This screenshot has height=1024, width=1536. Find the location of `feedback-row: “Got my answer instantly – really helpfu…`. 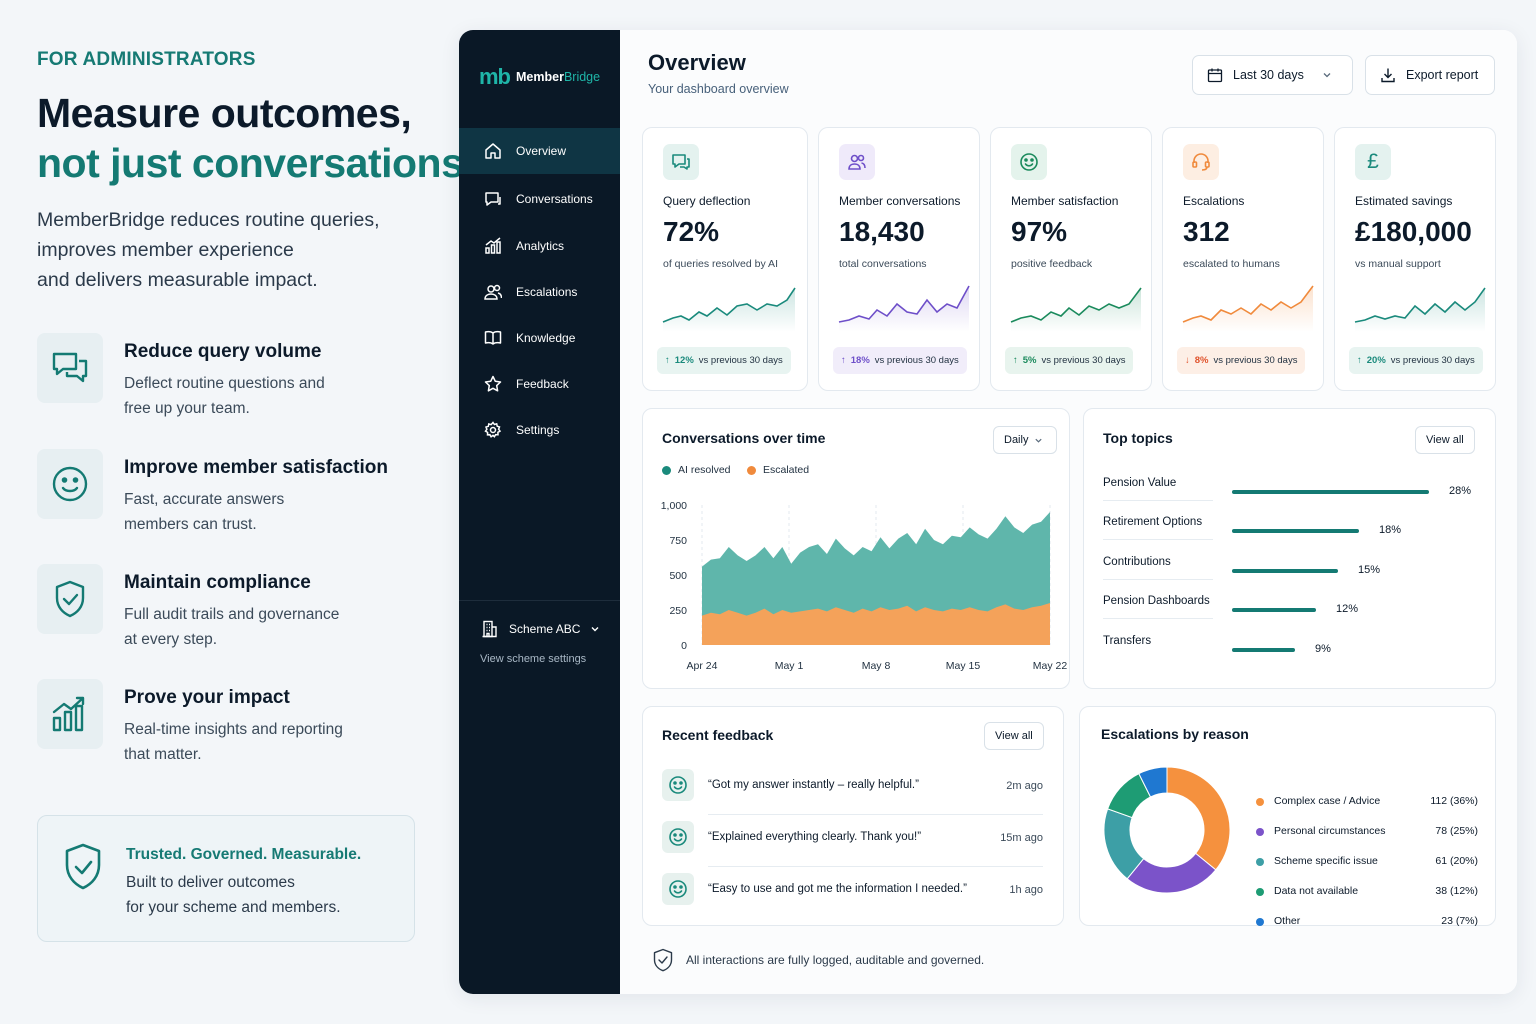

feedback-row: “Got my answer instantly – really helpfu… is located at coordinates (852, 789).